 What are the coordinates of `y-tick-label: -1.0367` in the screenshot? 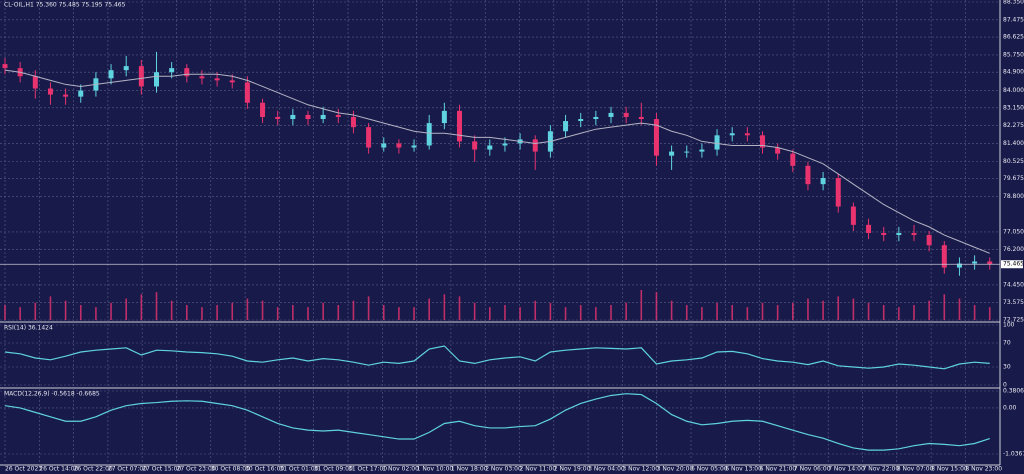 It's located at (1013, 454).